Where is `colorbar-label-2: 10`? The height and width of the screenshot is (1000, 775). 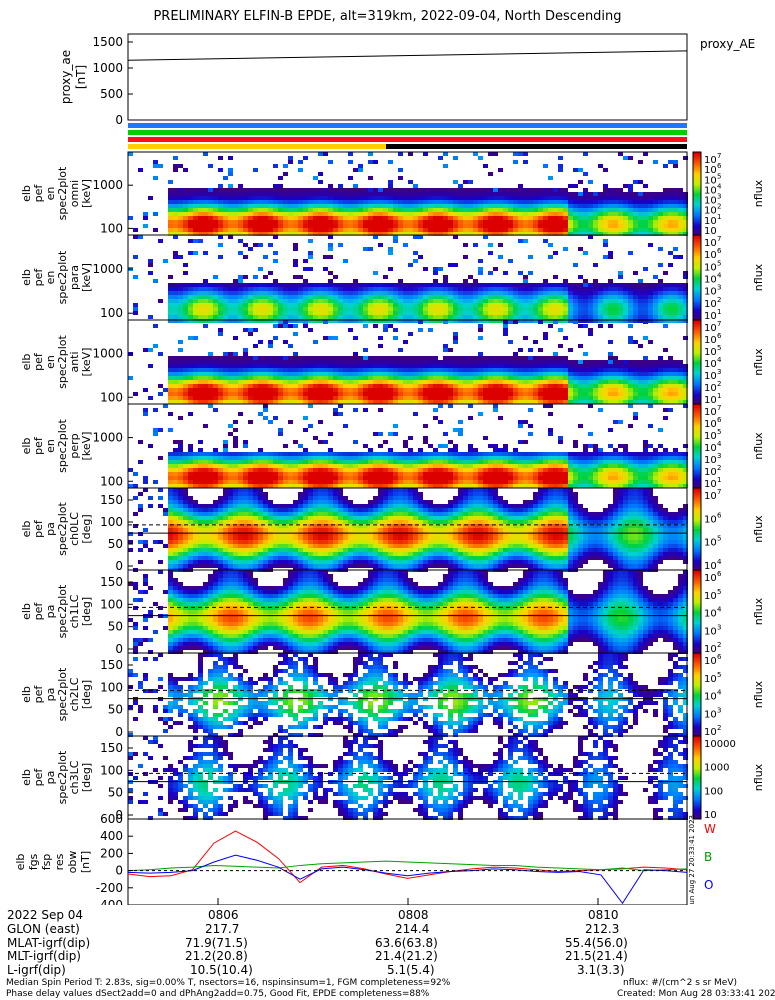 colorbar-label-2: 10 is located at coordinates (710, 267).